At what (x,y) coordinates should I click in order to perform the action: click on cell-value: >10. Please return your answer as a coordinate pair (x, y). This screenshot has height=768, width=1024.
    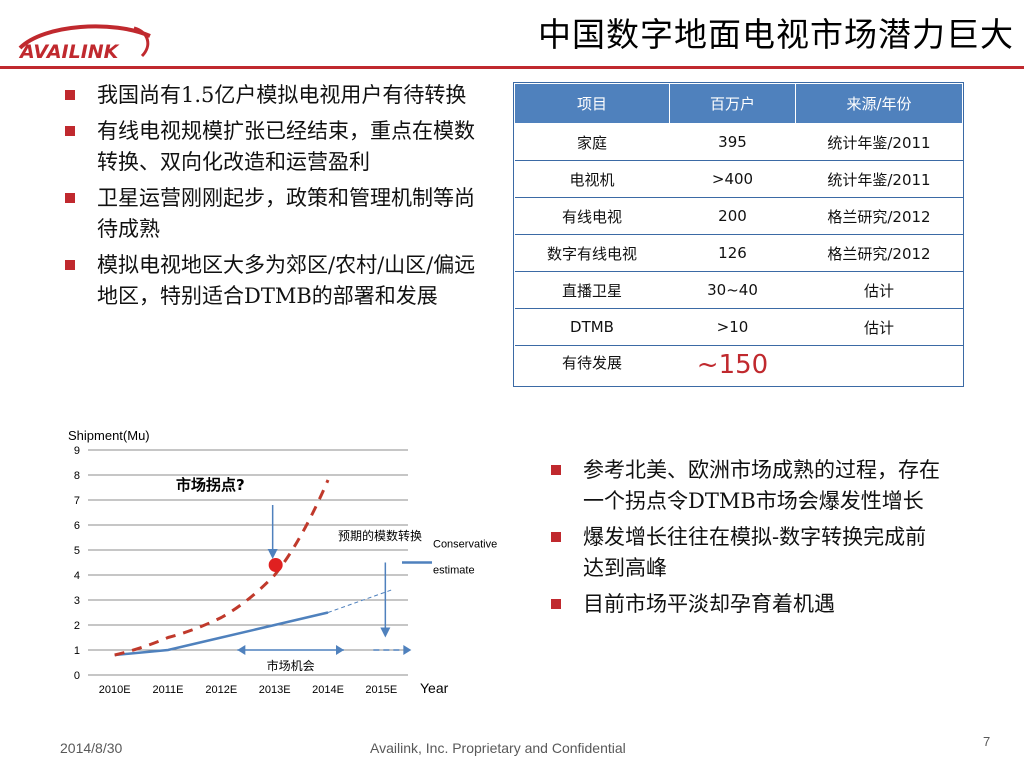
    Looking at the image, I should click on (732, 327).